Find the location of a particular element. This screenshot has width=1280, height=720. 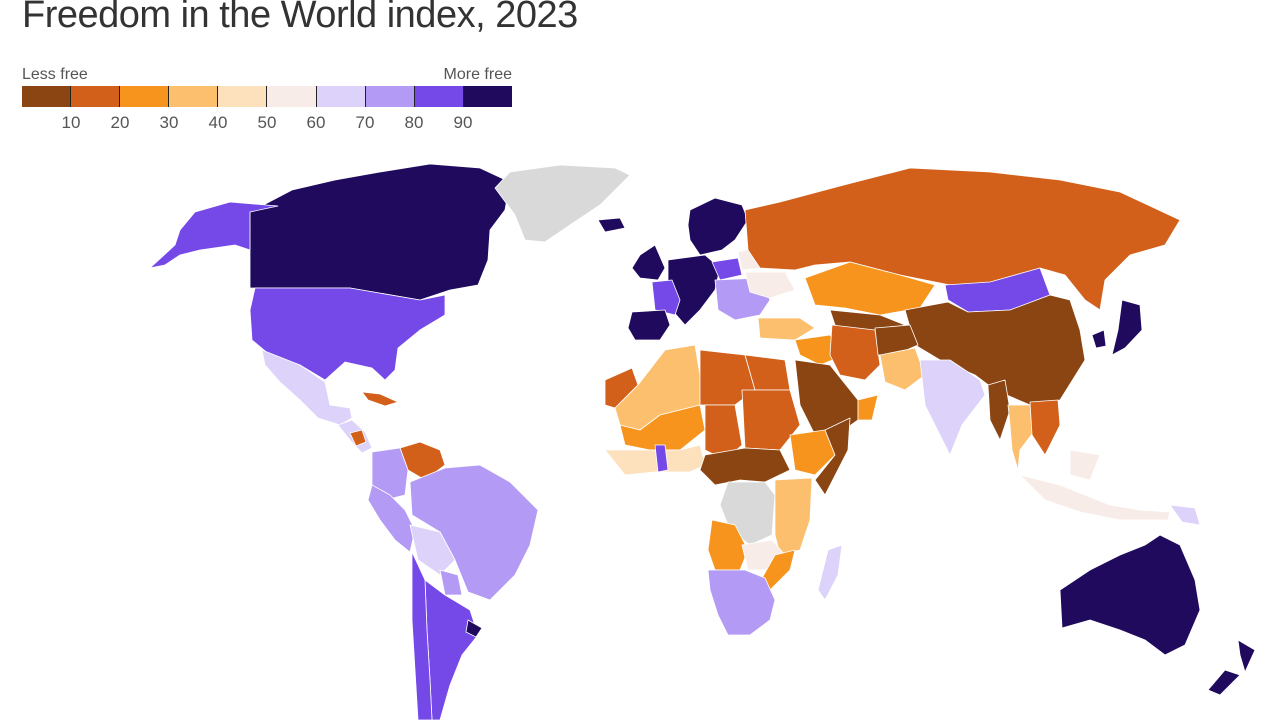

region-australia is located at coordinates (1130, 595).